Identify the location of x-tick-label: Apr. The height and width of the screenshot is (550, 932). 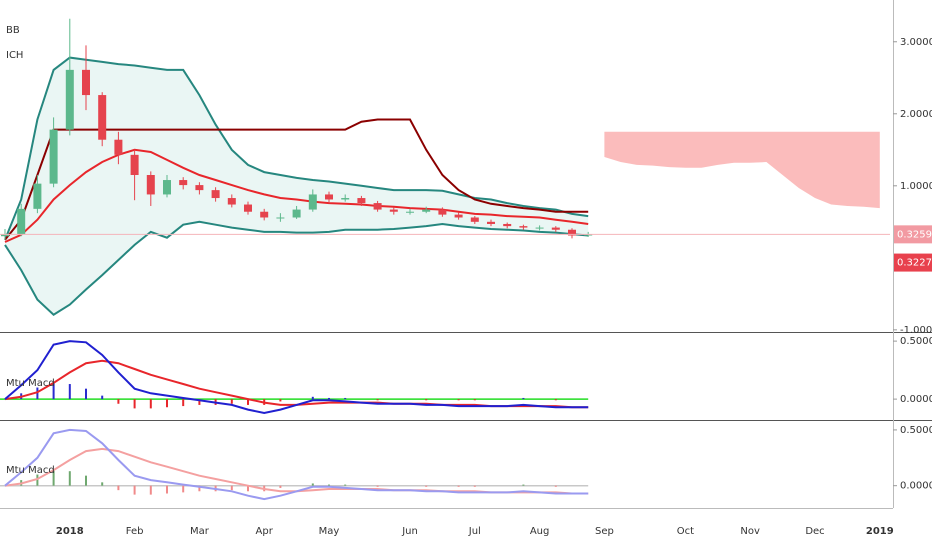
(265, 531).